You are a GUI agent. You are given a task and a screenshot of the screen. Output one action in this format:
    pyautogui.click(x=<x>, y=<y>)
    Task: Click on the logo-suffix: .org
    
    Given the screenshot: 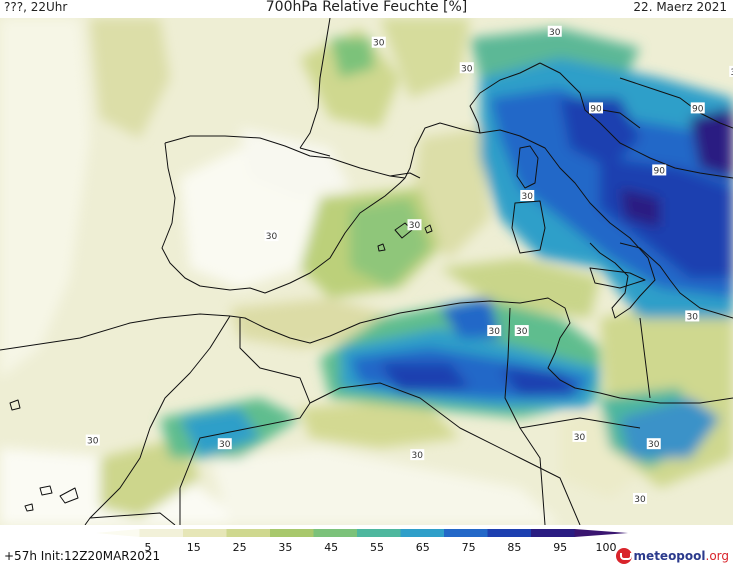 What is the action you would take?
    pyautogui.click(x=717, y=556)
    